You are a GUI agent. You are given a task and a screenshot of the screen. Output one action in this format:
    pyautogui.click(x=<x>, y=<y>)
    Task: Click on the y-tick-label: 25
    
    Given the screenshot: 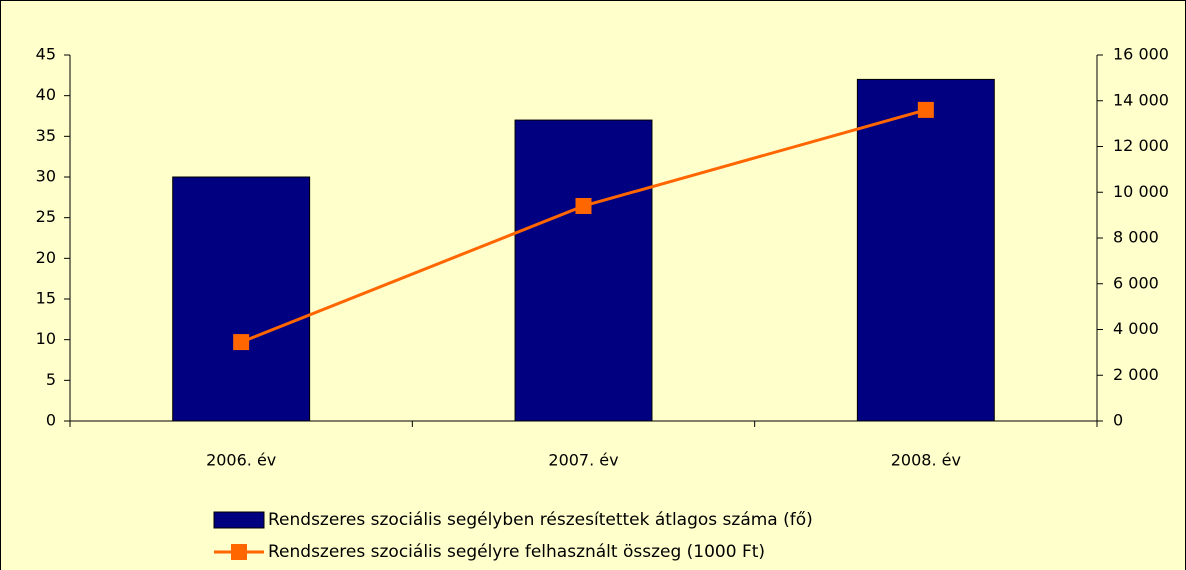 What is the action you would take?
    pyautogui.click(x=46, y=216)
    